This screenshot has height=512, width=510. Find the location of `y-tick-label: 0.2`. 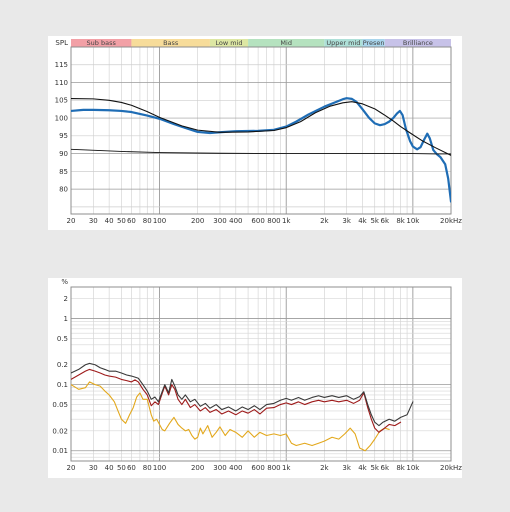

y-tick-label: 0.2 is located at coordinates (62, 365).